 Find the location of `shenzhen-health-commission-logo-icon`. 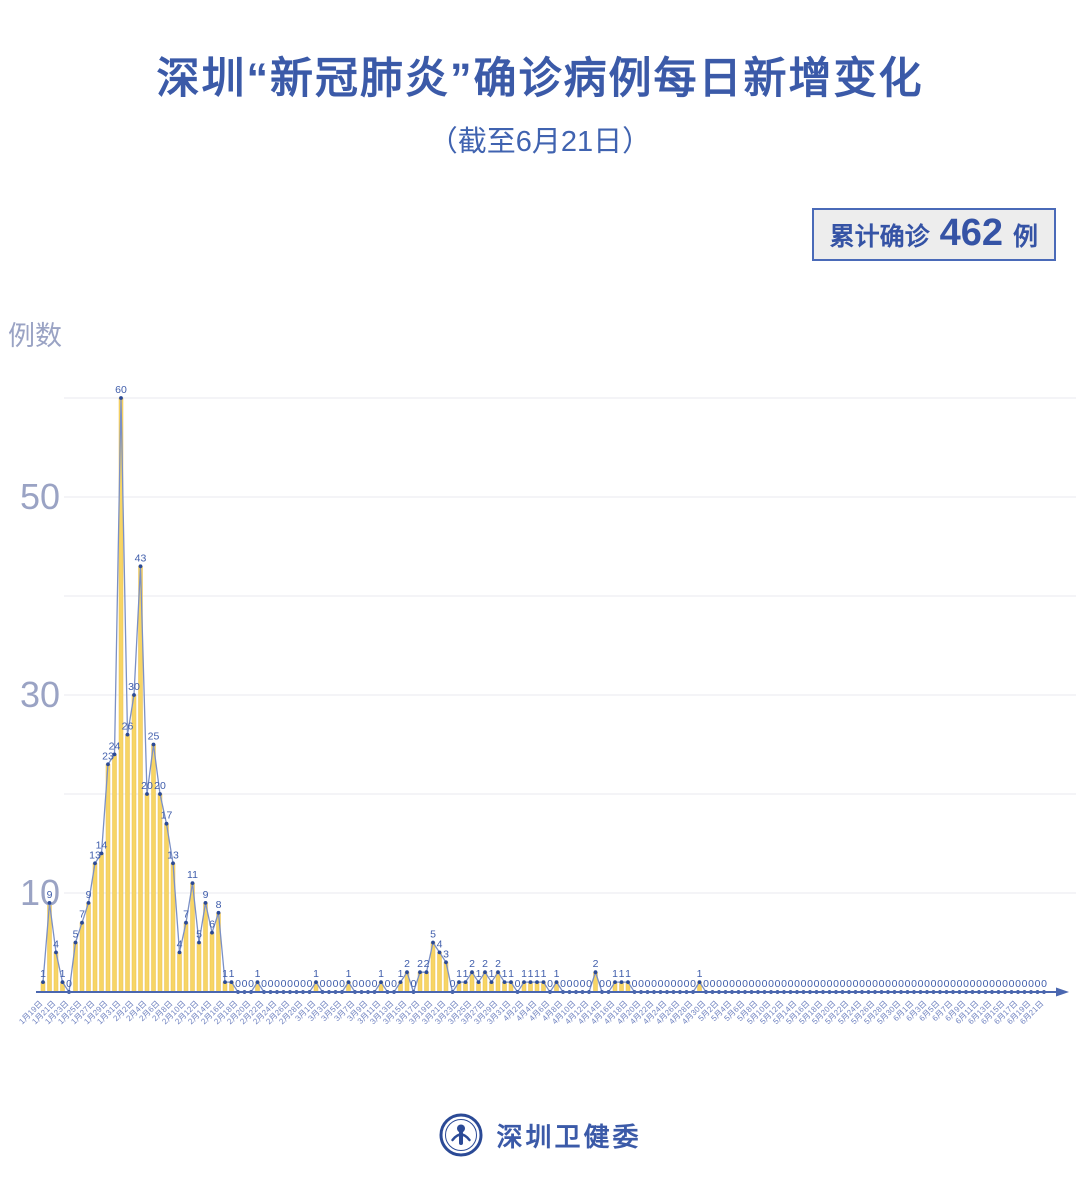

shenzhen-health-commission-logo-icon is located at coordinates (461, 1135).